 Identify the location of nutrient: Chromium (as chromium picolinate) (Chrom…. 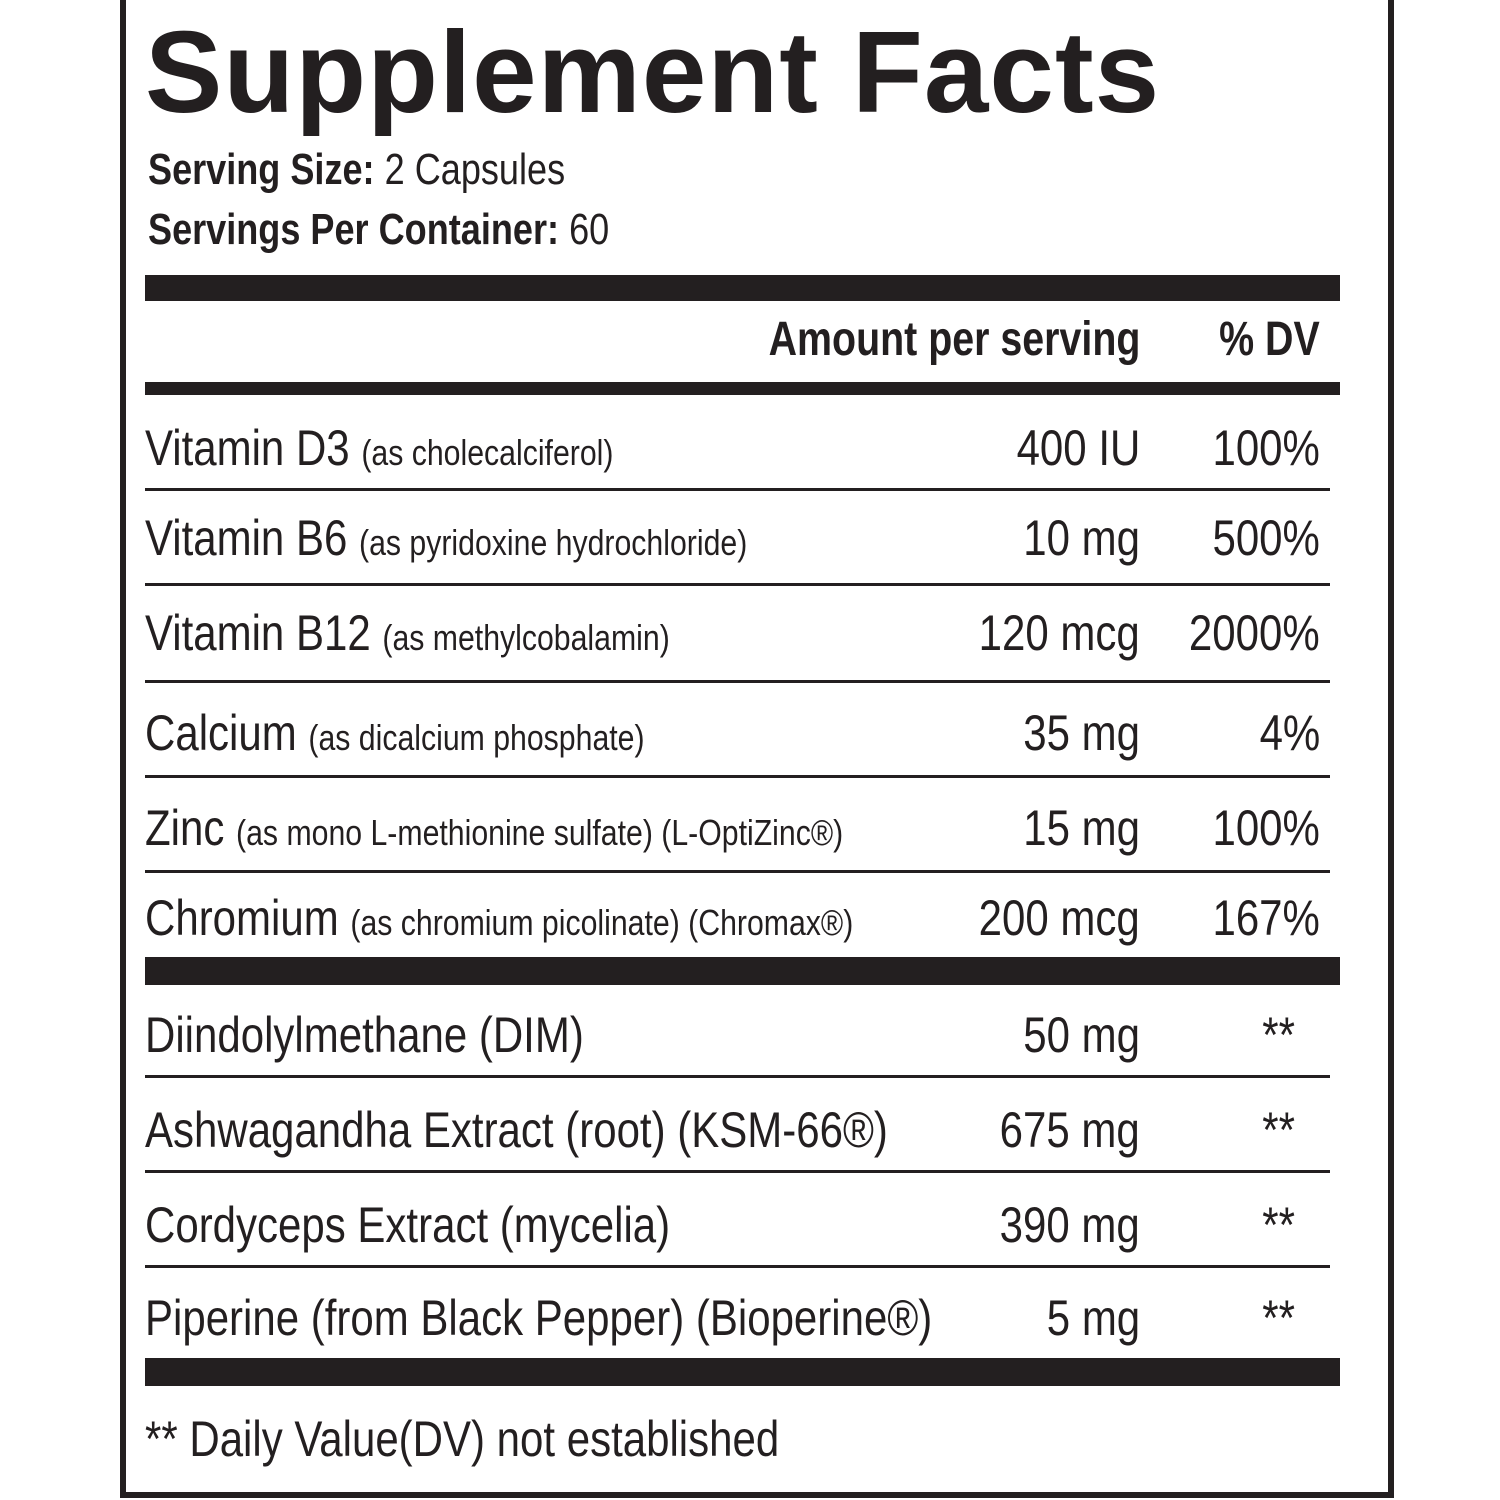
(499, 920).